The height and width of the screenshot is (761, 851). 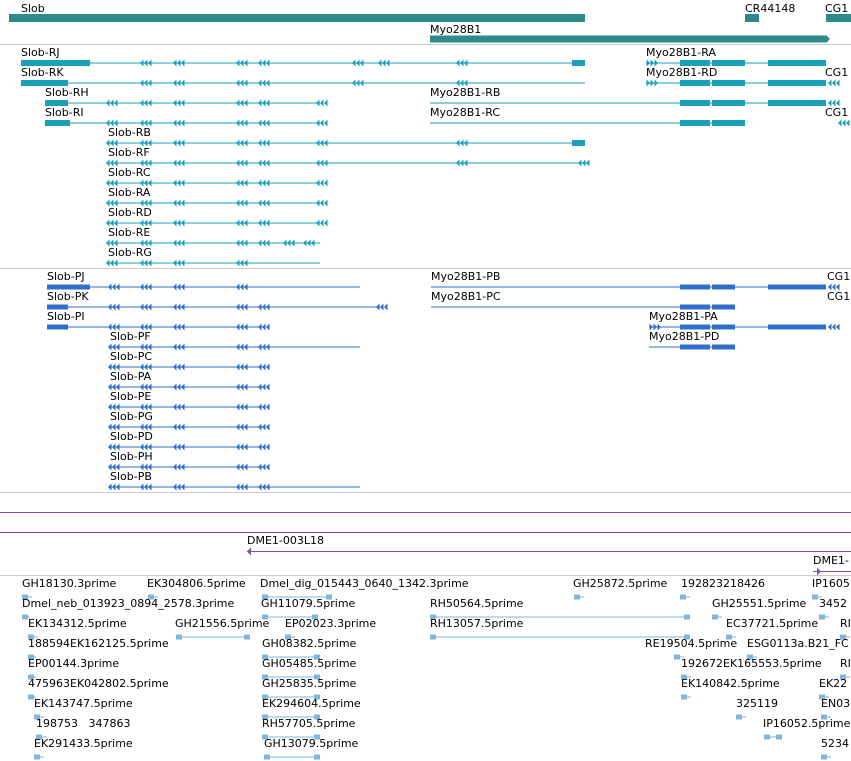 What do you see at coordinates (836, 703) in the screenshot?
I see `est-label: EN03` at bounding box center [836, 703].